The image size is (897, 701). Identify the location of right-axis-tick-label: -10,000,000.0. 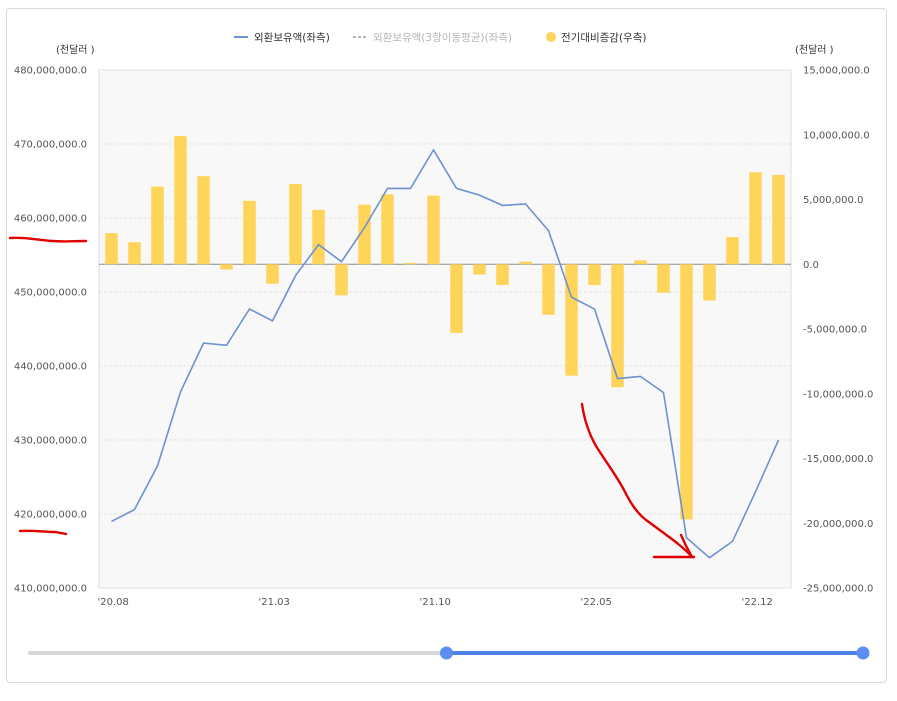
(838, 394).